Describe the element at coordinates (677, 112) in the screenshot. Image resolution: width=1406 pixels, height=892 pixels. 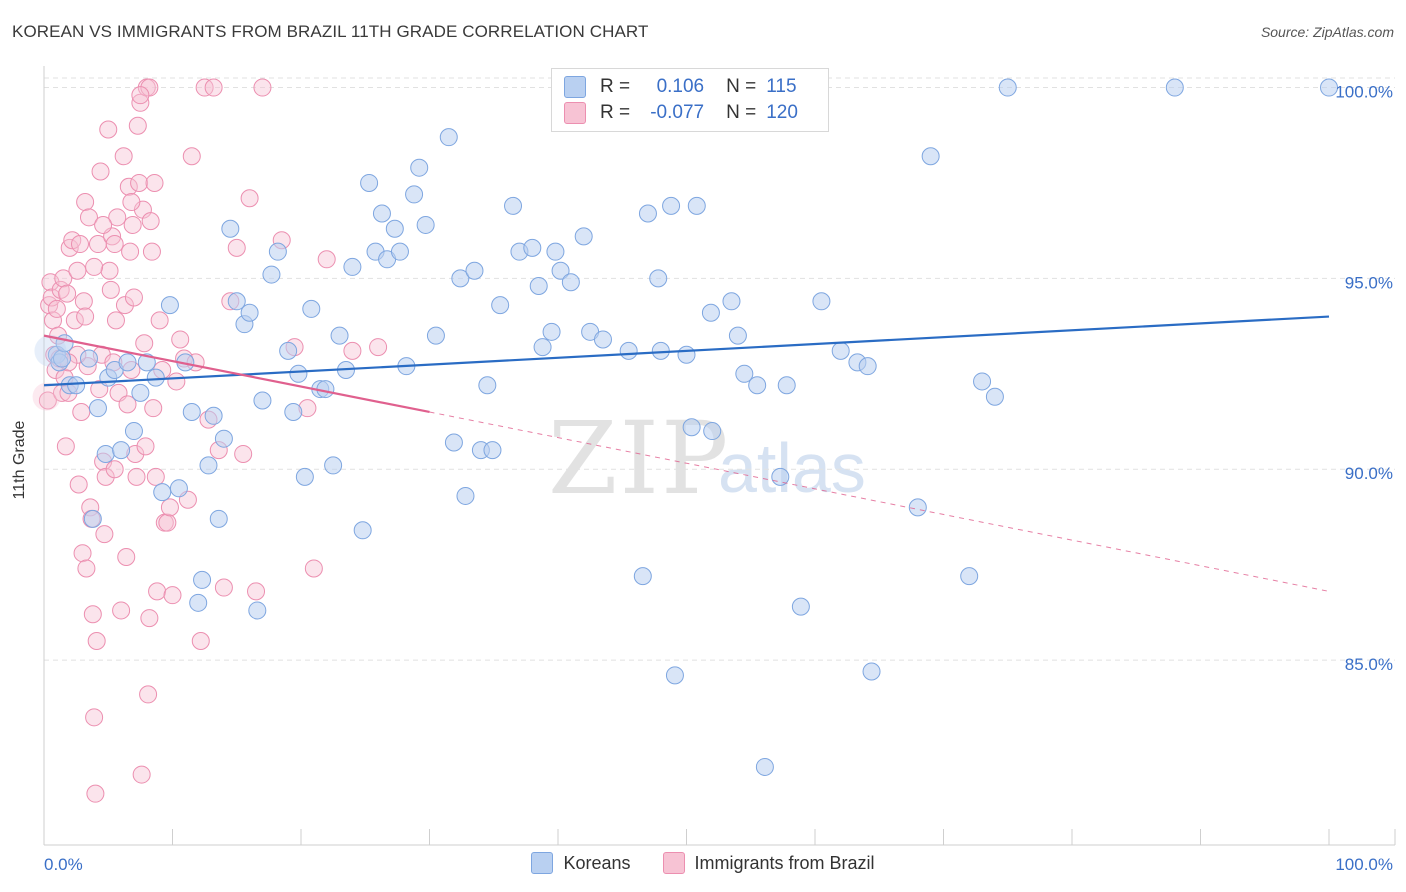
I see `brazil-r-value: -0.077` at that location.